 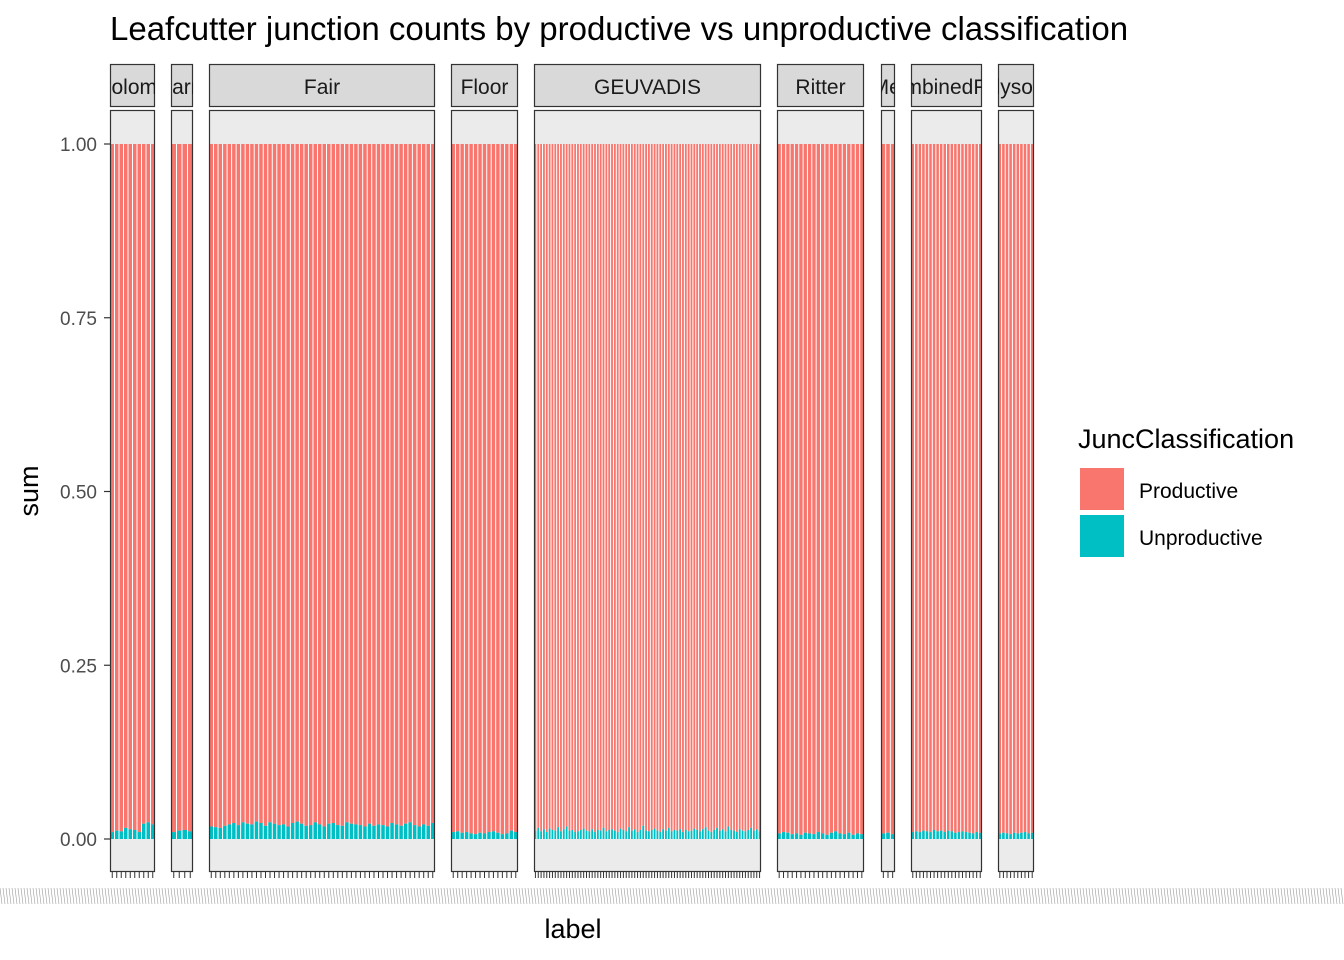 I want to click on facet-strip-label: Huie-MedFrac, so click(x=887, y=87).